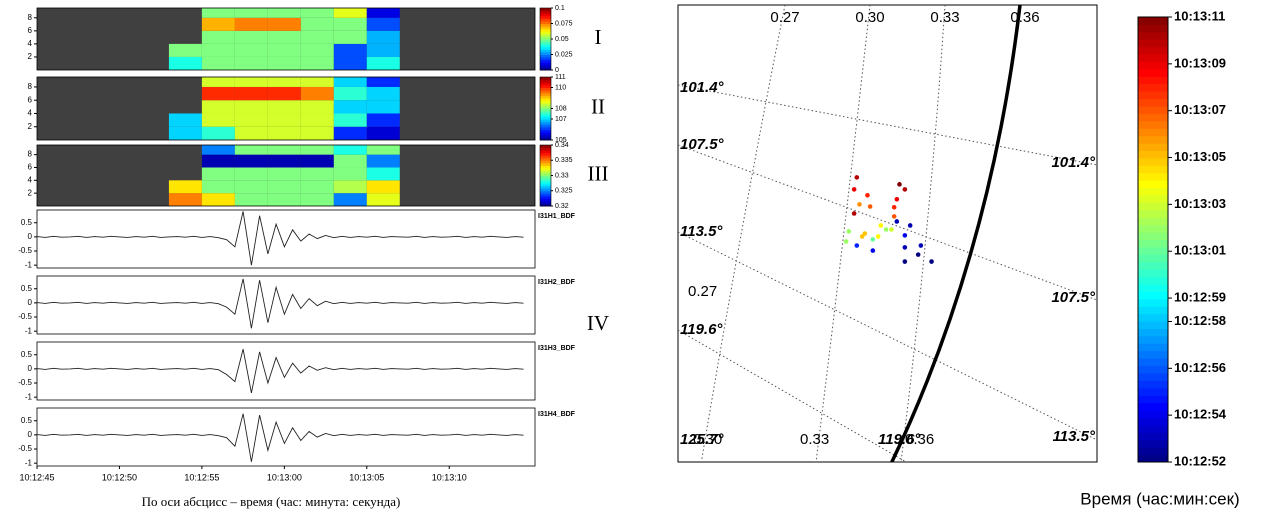  I want to click on trace-name: I31H4_BDF, so click(557, 414).